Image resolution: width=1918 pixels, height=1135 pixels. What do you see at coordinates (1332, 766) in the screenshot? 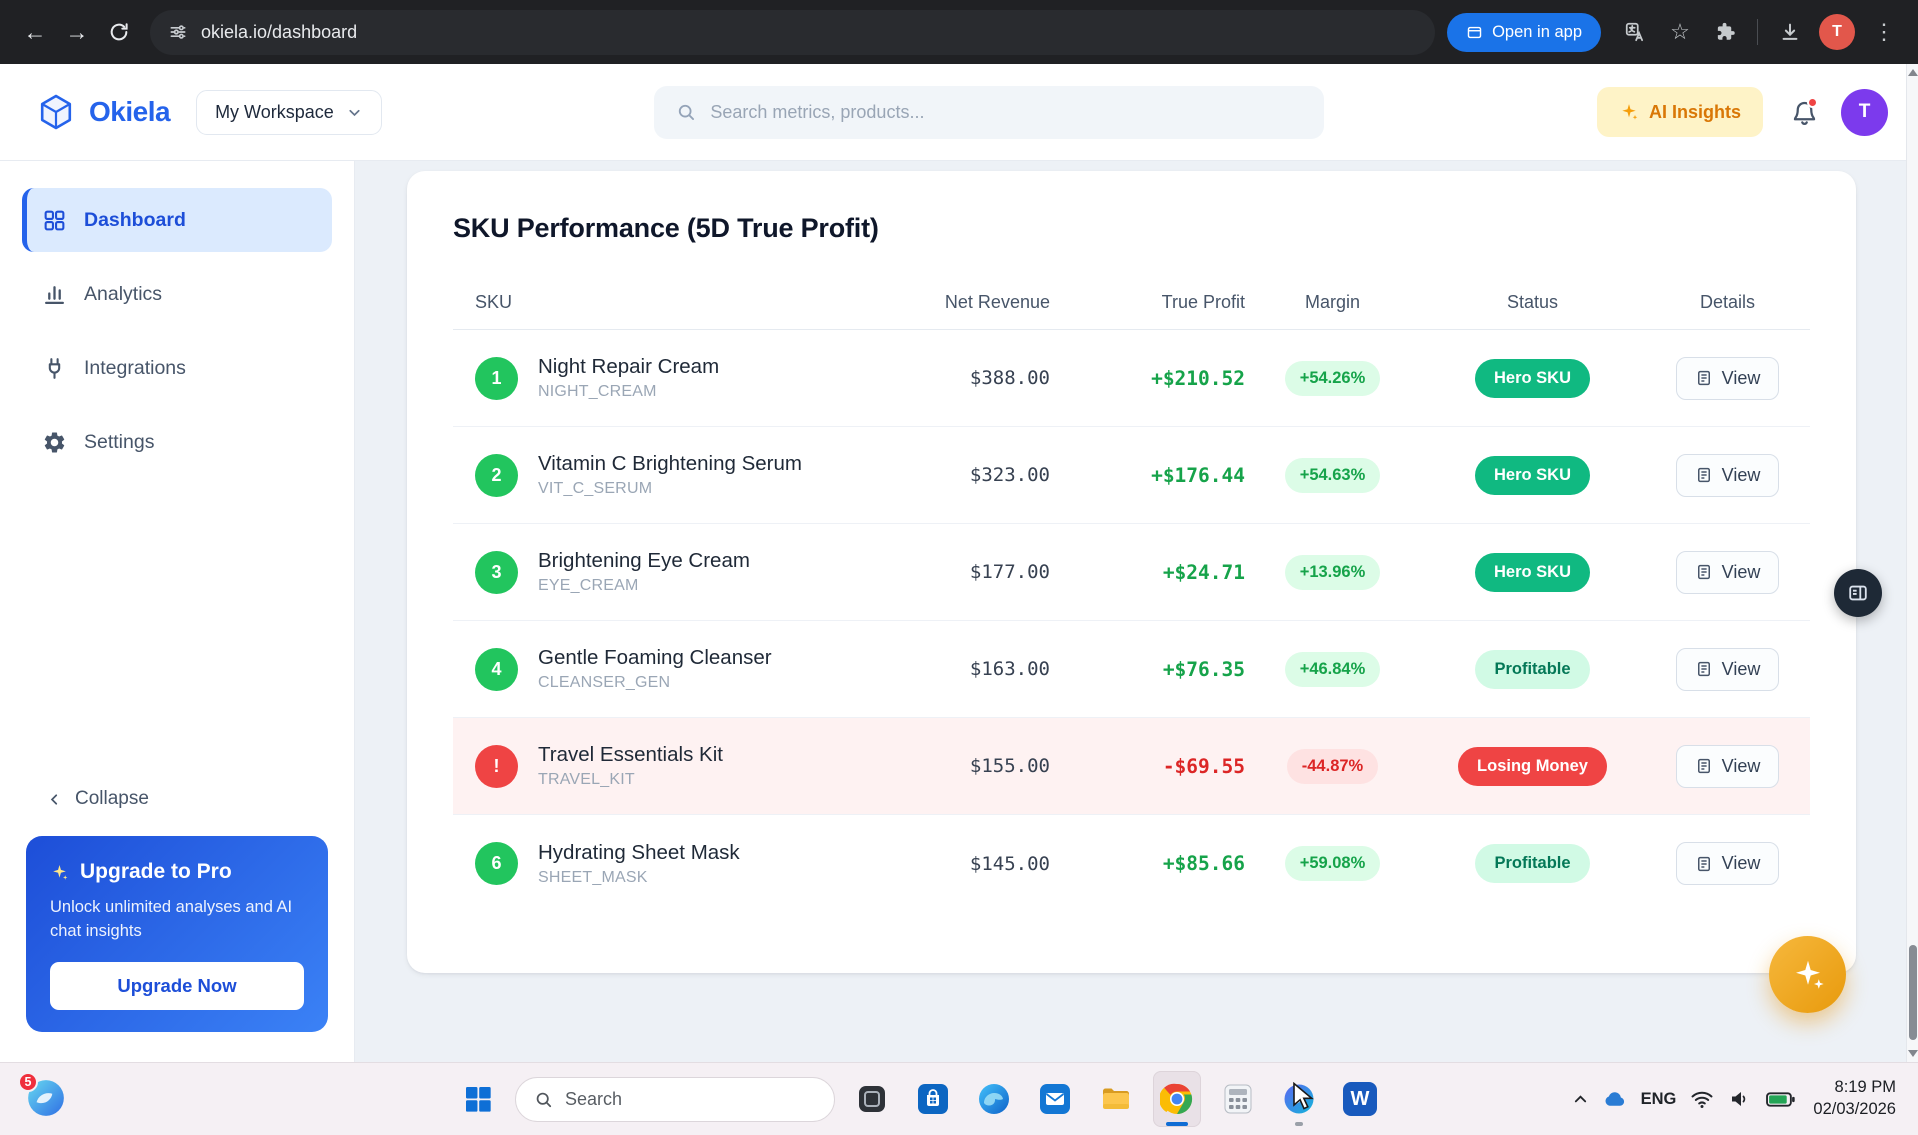
I see `margin-pill: -44.87%` at bounding box center [1332, 766].